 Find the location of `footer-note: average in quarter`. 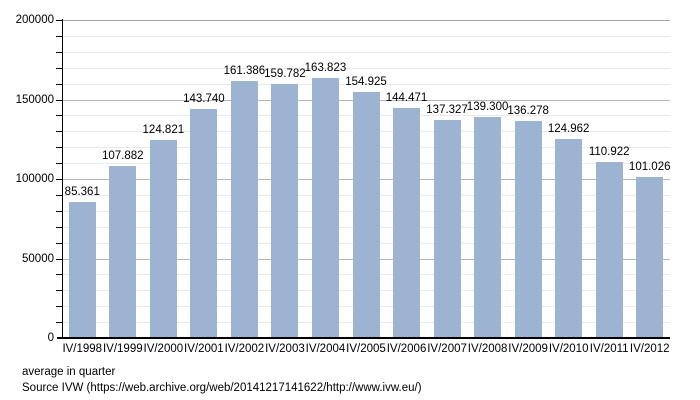

footer-note: average in quarter is located at coordinates (69, 372).